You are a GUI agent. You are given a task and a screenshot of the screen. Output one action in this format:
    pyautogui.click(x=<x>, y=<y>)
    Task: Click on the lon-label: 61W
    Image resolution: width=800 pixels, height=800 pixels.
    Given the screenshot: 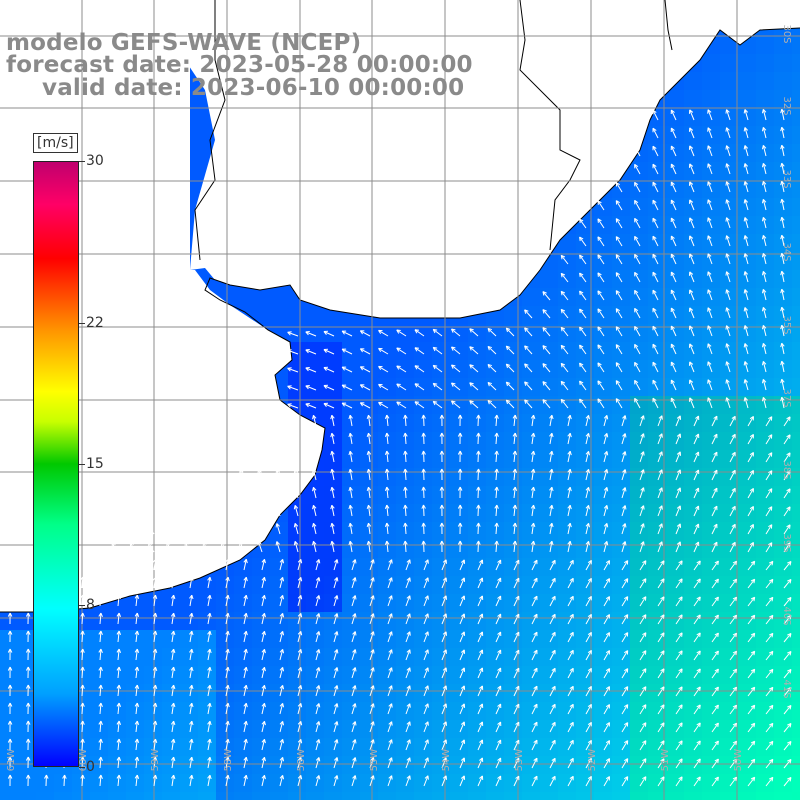 What is the action you would take?
    pyautogui.click(x=11, y=760)
    